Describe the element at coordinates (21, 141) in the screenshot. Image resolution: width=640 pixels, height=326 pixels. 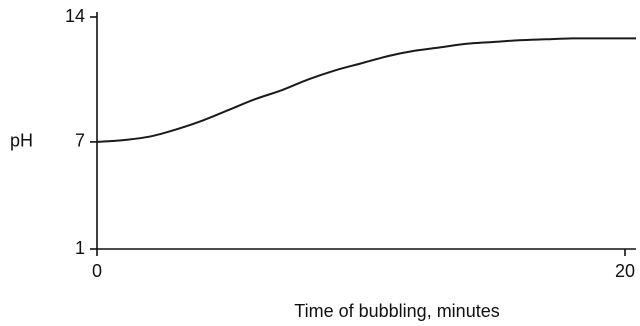
I see `y-axis-title: pH` at that location.